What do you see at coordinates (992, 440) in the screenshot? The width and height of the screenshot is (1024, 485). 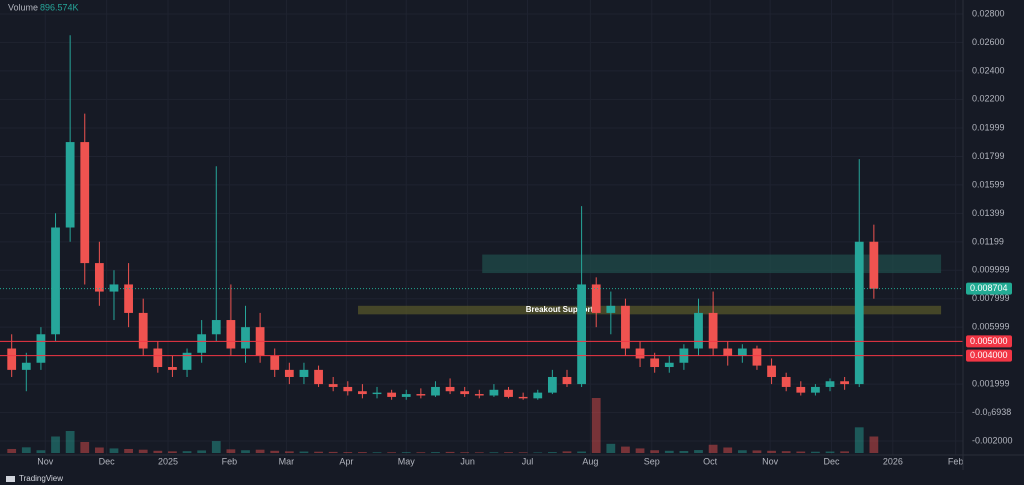 I see `y-tick-label: -0.002000` at bounding box center [992, 440].